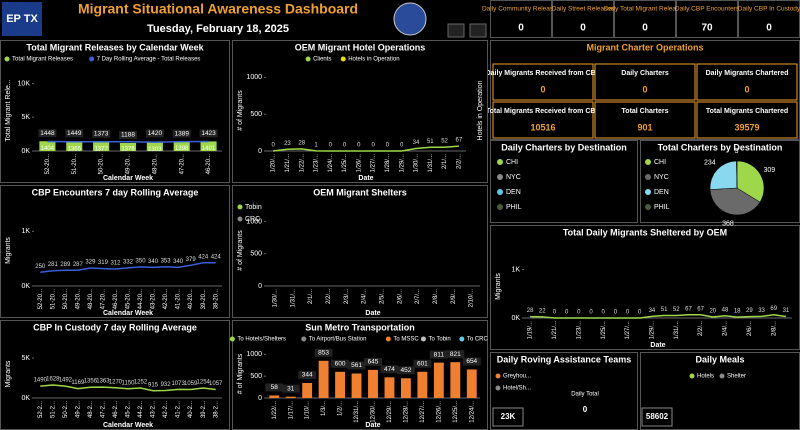 The width and height of the screenshot is (800, 430). What do you see at coordinates (203, 257) in the screenshot?
I see `data-label: 424` at bounding box center [203, 257].